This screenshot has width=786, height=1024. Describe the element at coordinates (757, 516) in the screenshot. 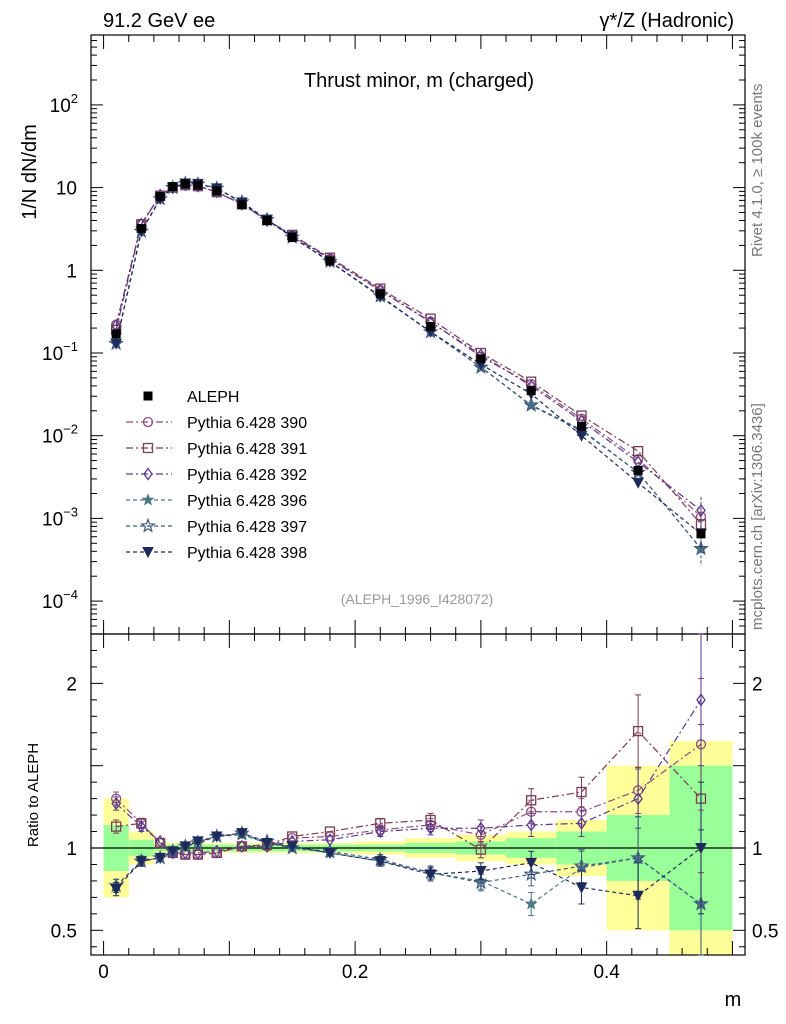

I see `side-label-mcplots: mcplots.cern.ch [arXiv:1306.3436]` at that location.